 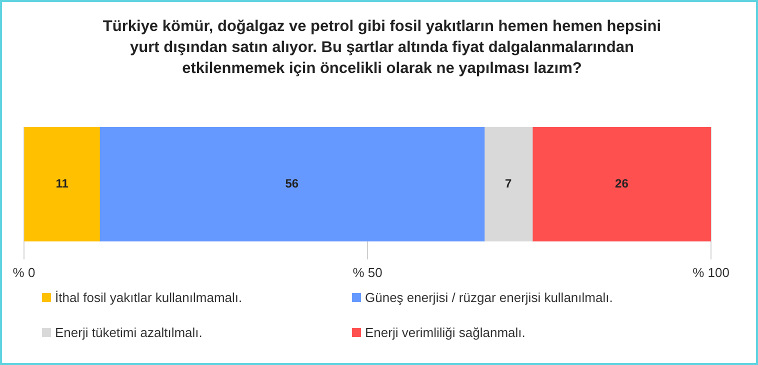 What do you see at coordinates (445, 332) in the screenshot?
I see `legend-label: Enerji verimliliği sağlanmalı.` at bounding box center [445, 332].